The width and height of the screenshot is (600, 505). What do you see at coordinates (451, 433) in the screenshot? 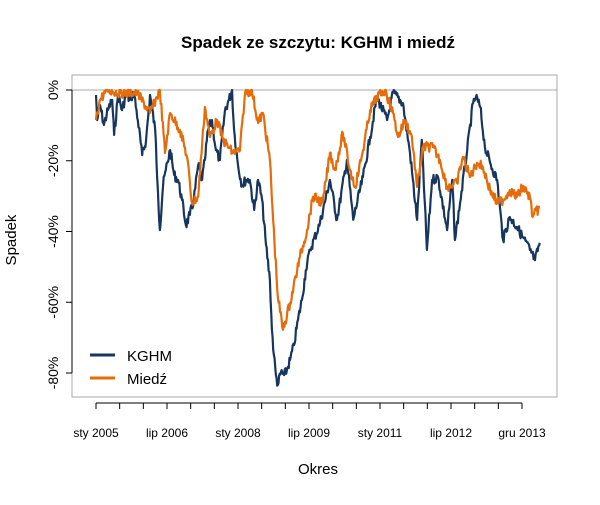
I see `x-tick-label: lip 2012` at bounding box center [451, 433].